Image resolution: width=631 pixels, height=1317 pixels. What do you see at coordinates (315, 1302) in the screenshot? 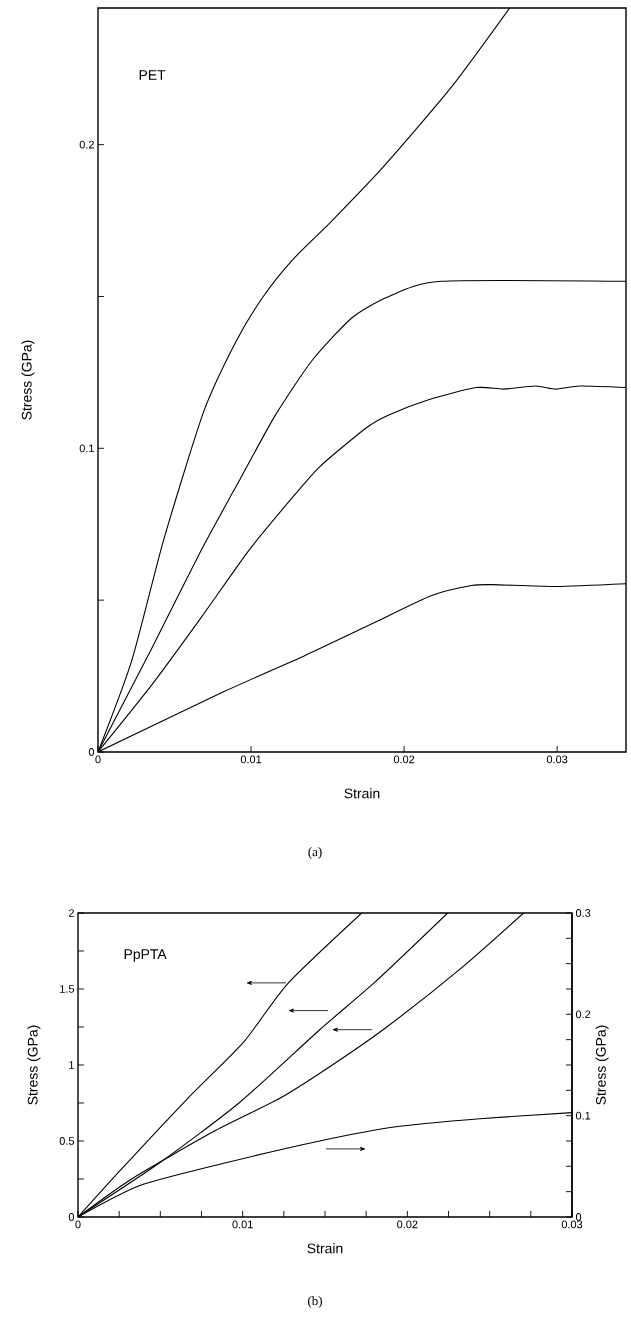
I see `text: (b)` at bounding box center [315, 1302].